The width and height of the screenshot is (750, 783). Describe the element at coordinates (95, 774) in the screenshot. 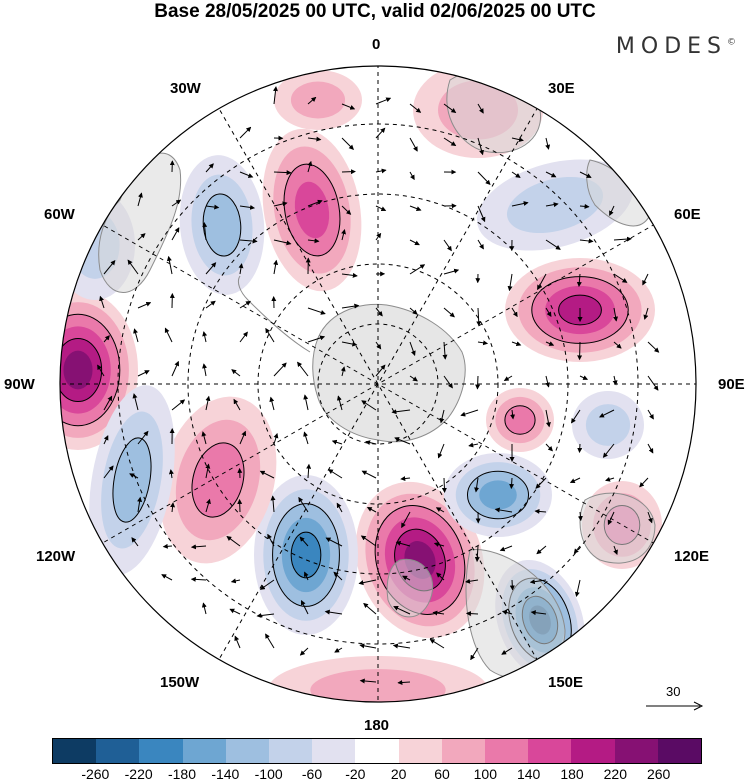

I see `colorbar-tick-label: -260` at that location.